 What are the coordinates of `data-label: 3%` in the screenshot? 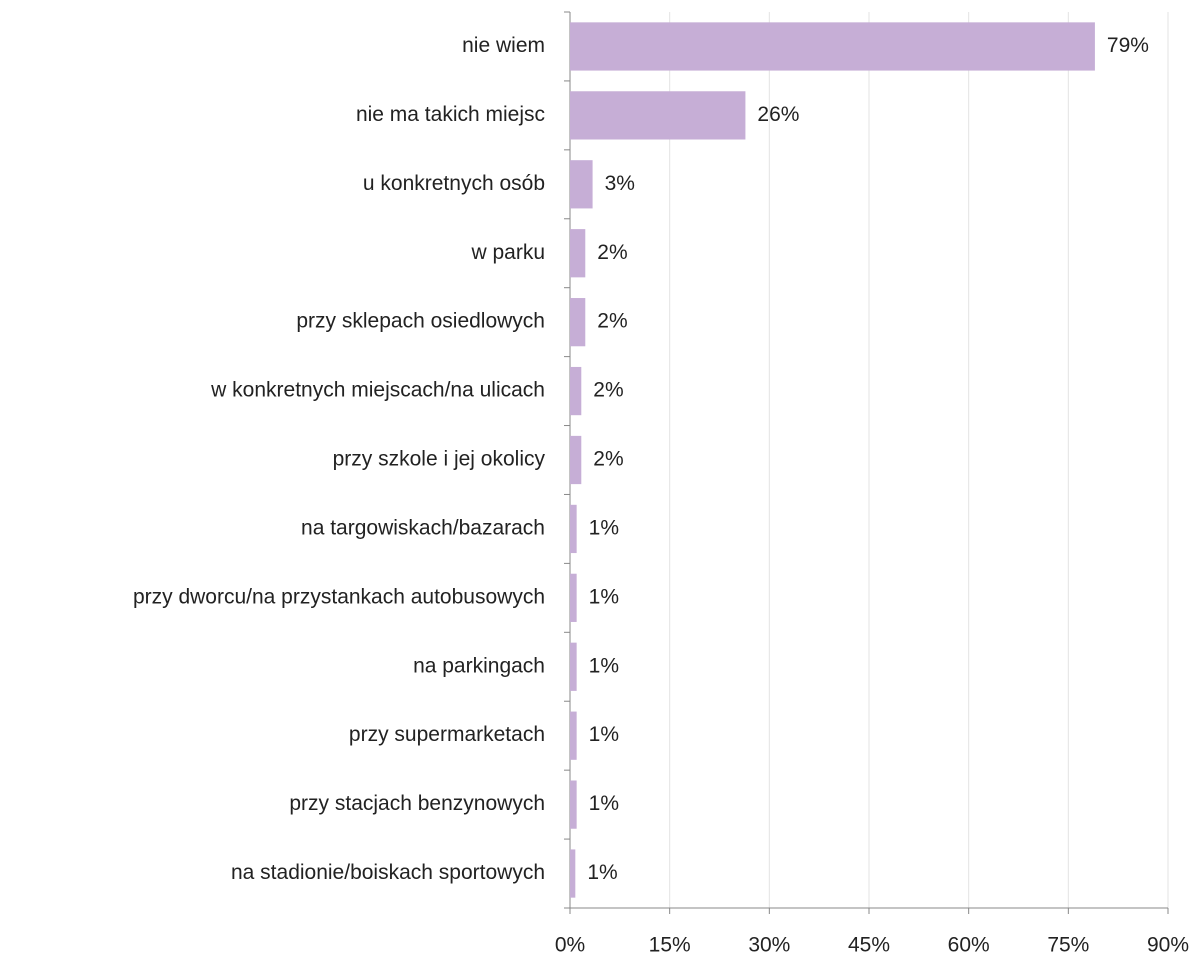 It's located at (620, 183).